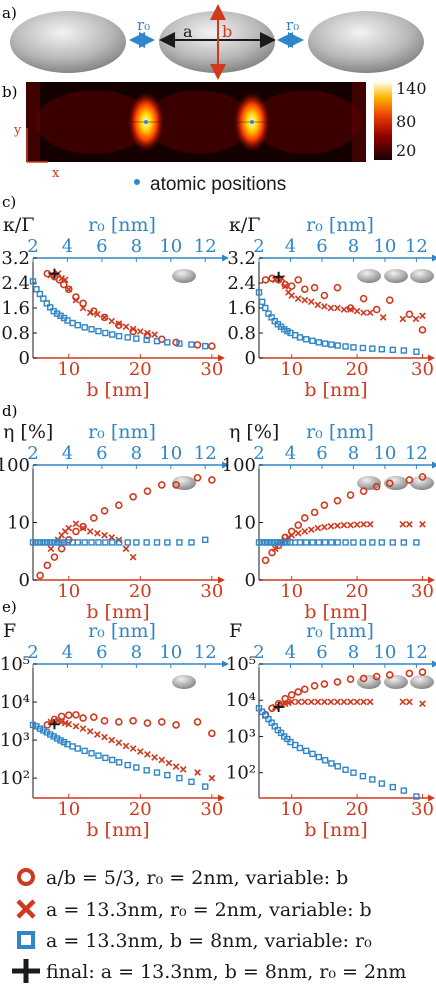 The image size is (436, 989). Describe the element at coordinates (17, 130) in the screenshot. I see `y-axis-indicator-label: y` at that location.